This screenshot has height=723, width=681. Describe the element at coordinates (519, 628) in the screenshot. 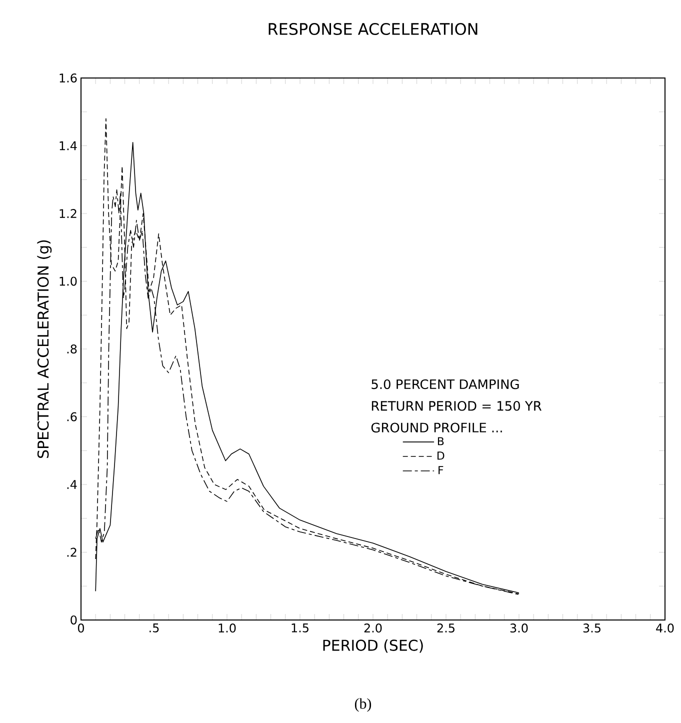

I see `x-tick-label: 3.0` at that location.